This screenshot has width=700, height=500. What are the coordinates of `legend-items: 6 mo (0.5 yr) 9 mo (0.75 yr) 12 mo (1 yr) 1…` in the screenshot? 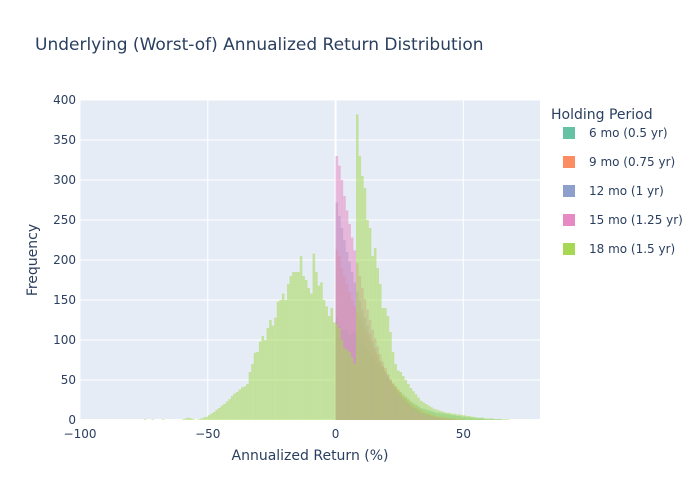 It's located at (623, 191).